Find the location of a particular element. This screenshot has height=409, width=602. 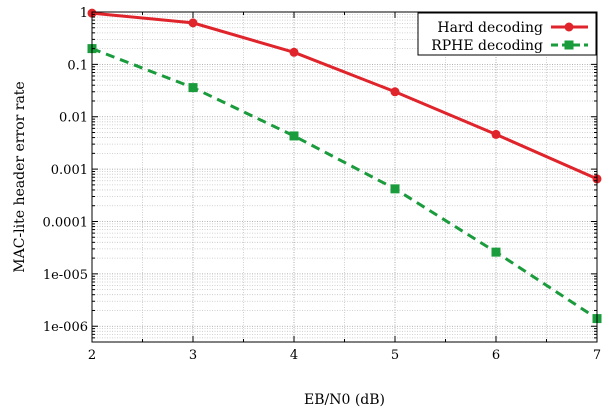

x-tick-label: 5 is located at coordinates (395, 355).